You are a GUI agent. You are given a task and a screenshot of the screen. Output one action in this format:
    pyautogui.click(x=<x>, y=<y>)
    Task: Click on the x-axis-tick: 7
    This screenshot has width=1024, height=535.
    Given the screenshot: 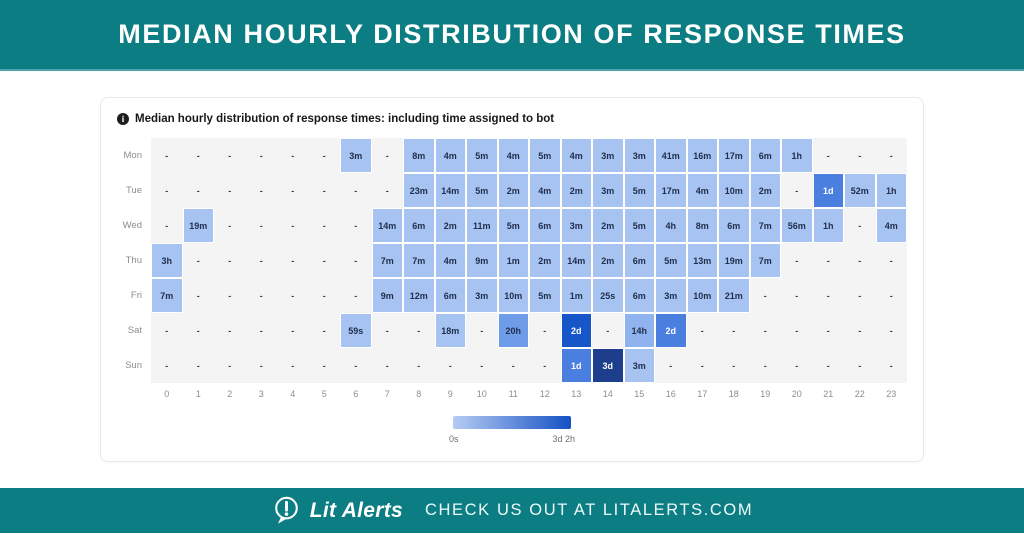 What is the action you would take?
    pyautogui.click(x=387, y=394)
    